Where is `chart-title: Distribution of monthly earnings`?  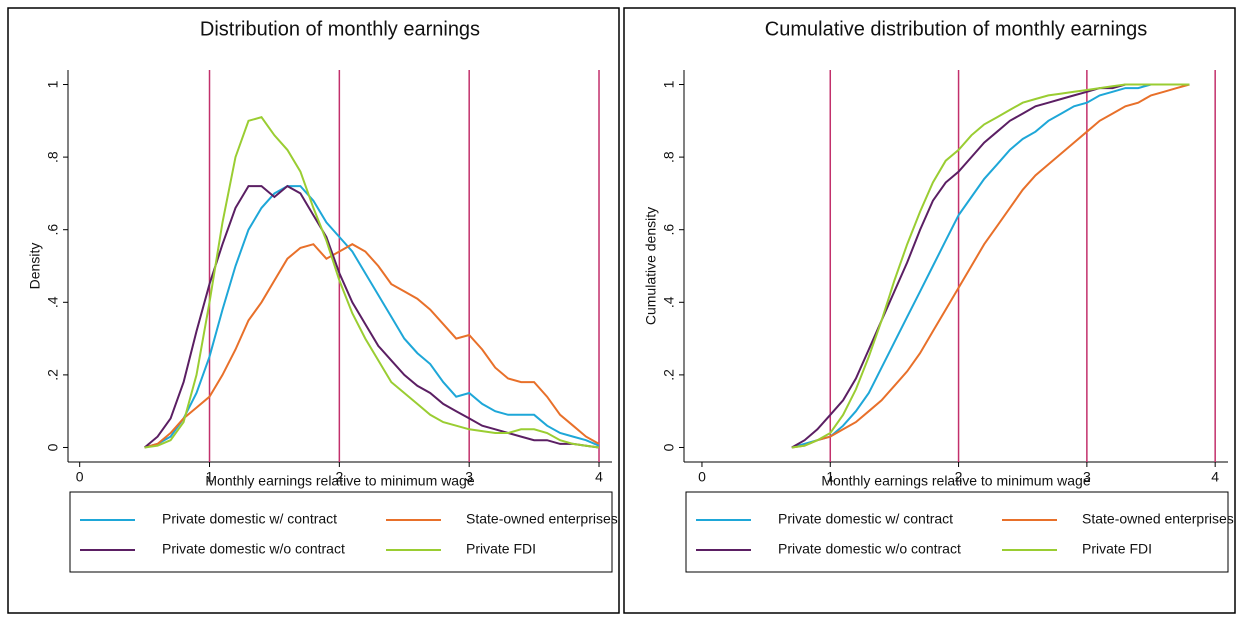
chart-title: Distribution of monthly earnings is located at coordinates (340, 29).